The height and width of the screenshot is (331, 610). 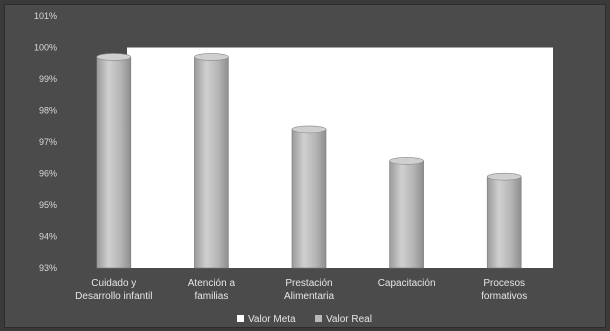 I want to click on category-label: Capacitación, so click(x=407, y=283).